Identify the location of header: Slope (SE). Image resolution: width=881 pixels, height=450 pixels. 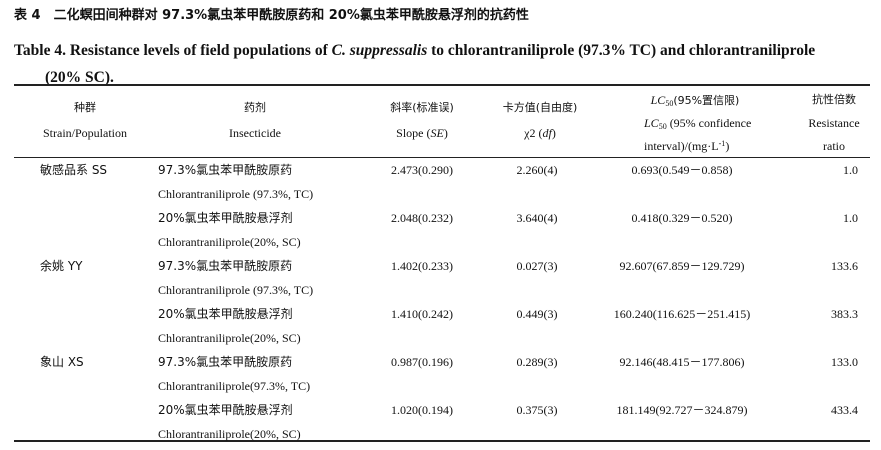
(422, 133).